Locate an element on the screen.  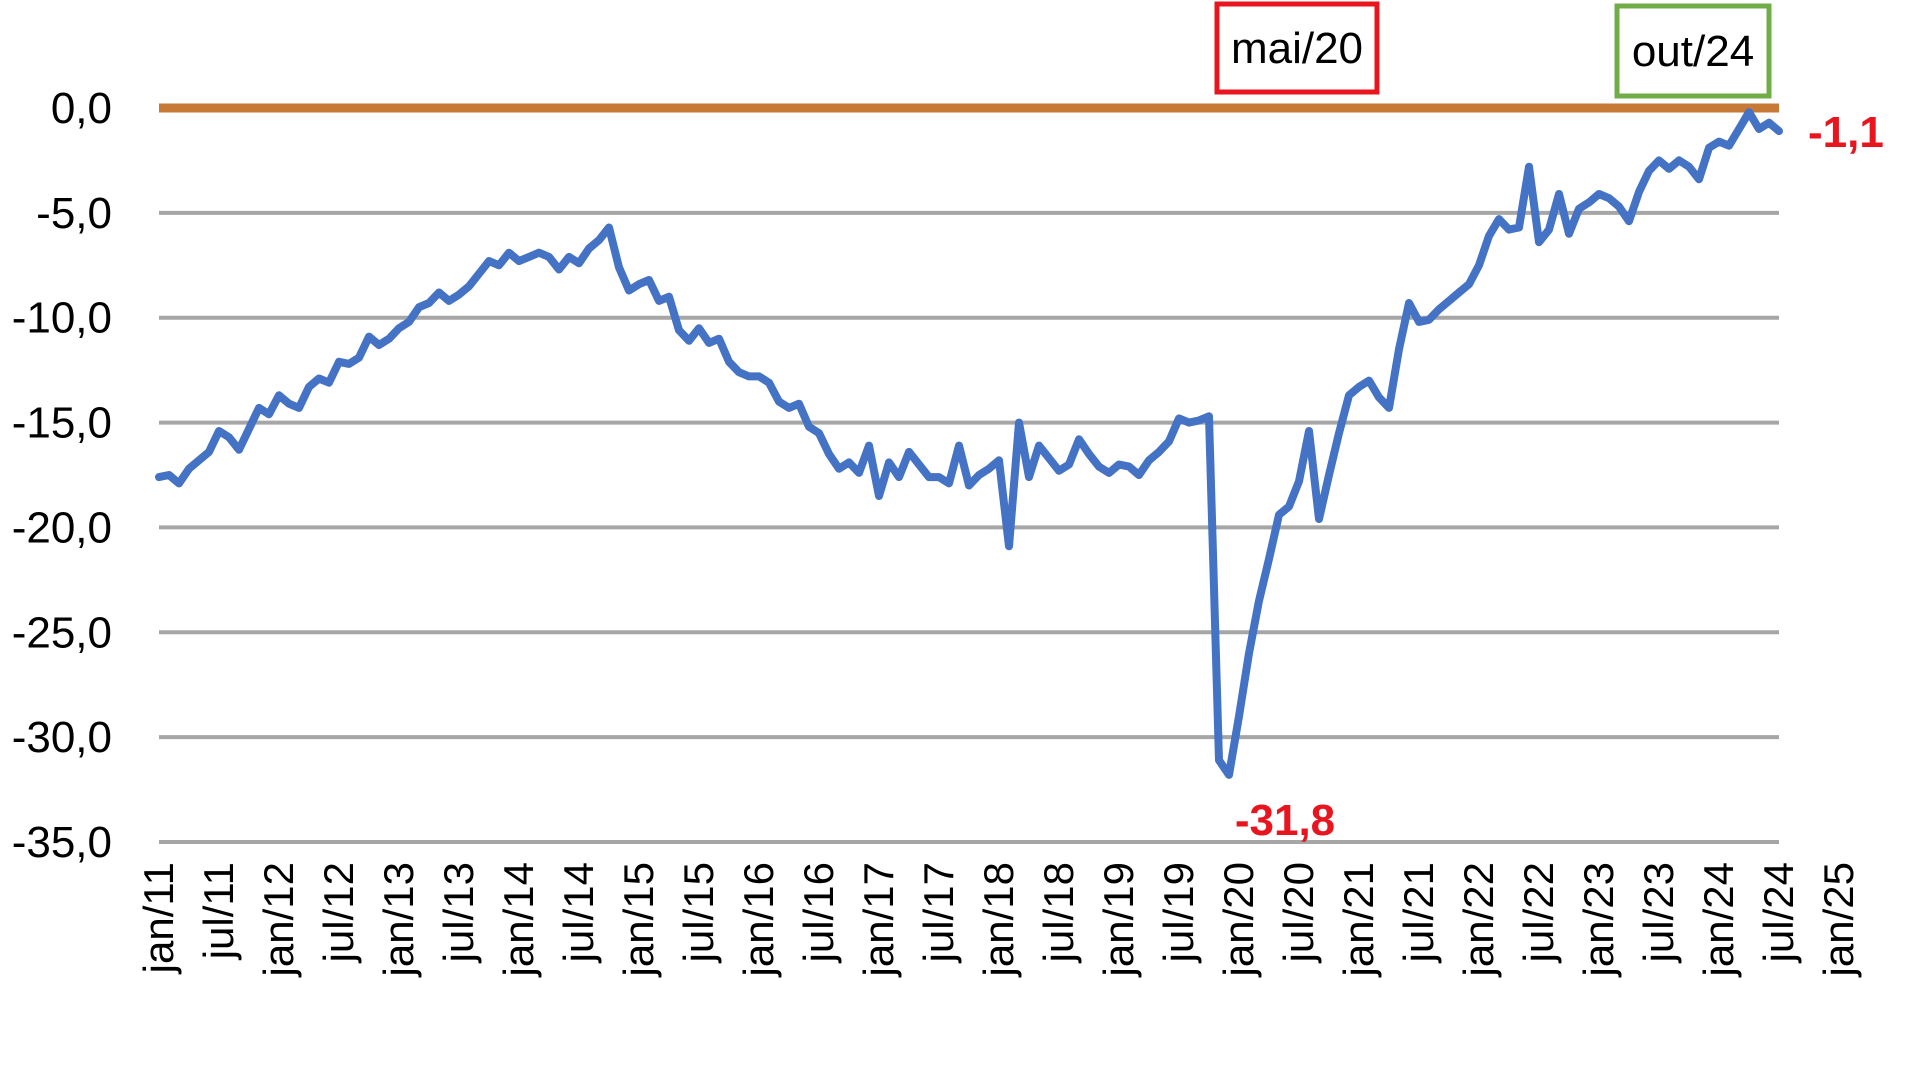
annotation-callout: out/24 is located at coordinates (1693, 51).